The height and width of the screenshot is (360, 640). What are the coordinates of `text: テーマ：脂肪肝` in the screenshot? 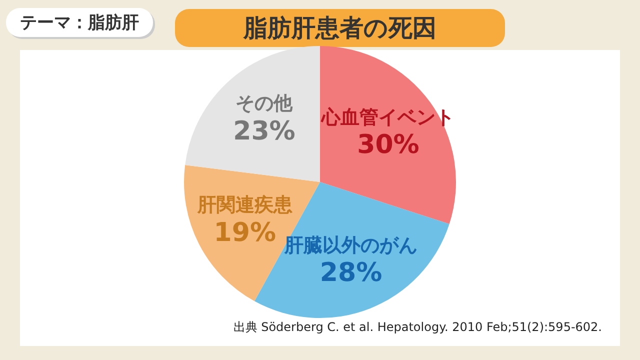 It's located at (79, 22).